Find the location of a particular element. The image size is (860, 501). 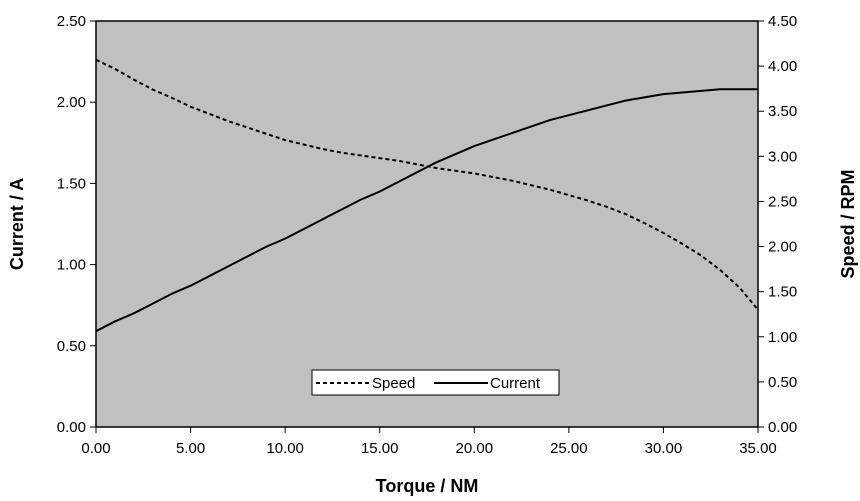

y-left-tick-label: 0.00 is located at coordinates (71, 427).